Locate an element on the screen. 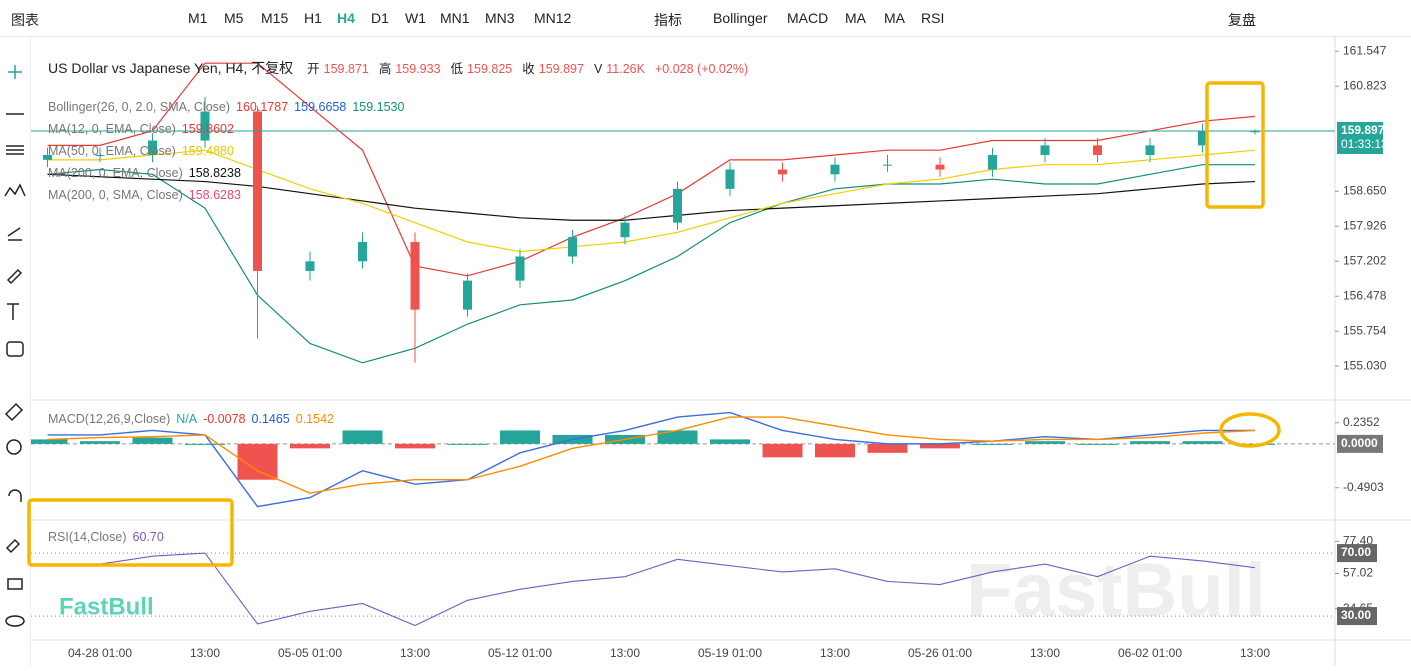 The width and height of the screenshot is (1411, 671). timeframe: MN12 is located at coordinates (553, 18).